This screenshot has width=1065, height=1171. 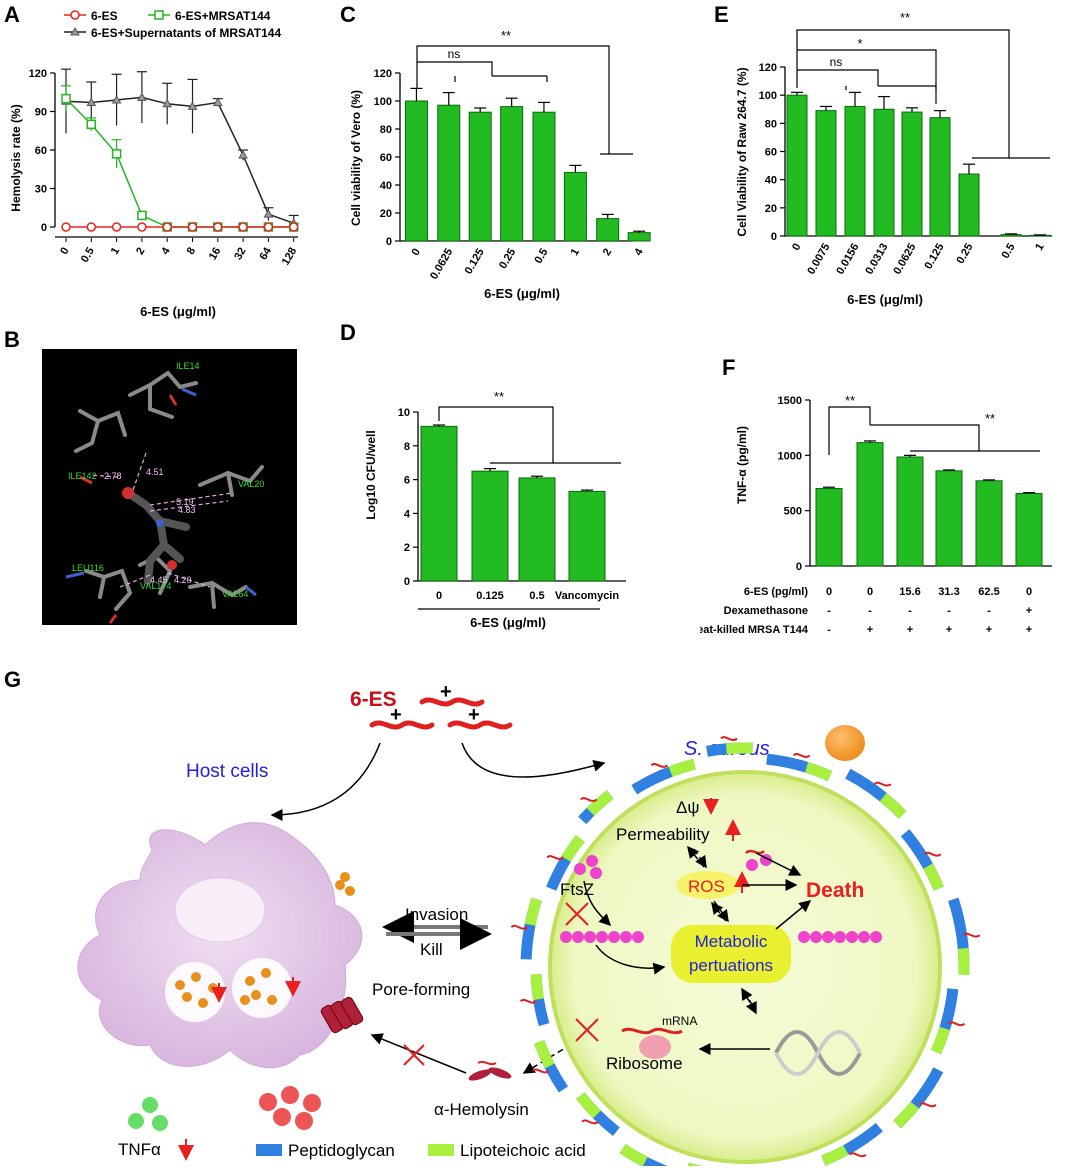 What do you see at coordinates (870, 630) in the screenshot?
I see `chart-f-row3-cell-1: +` at bounding box center [870, 630].